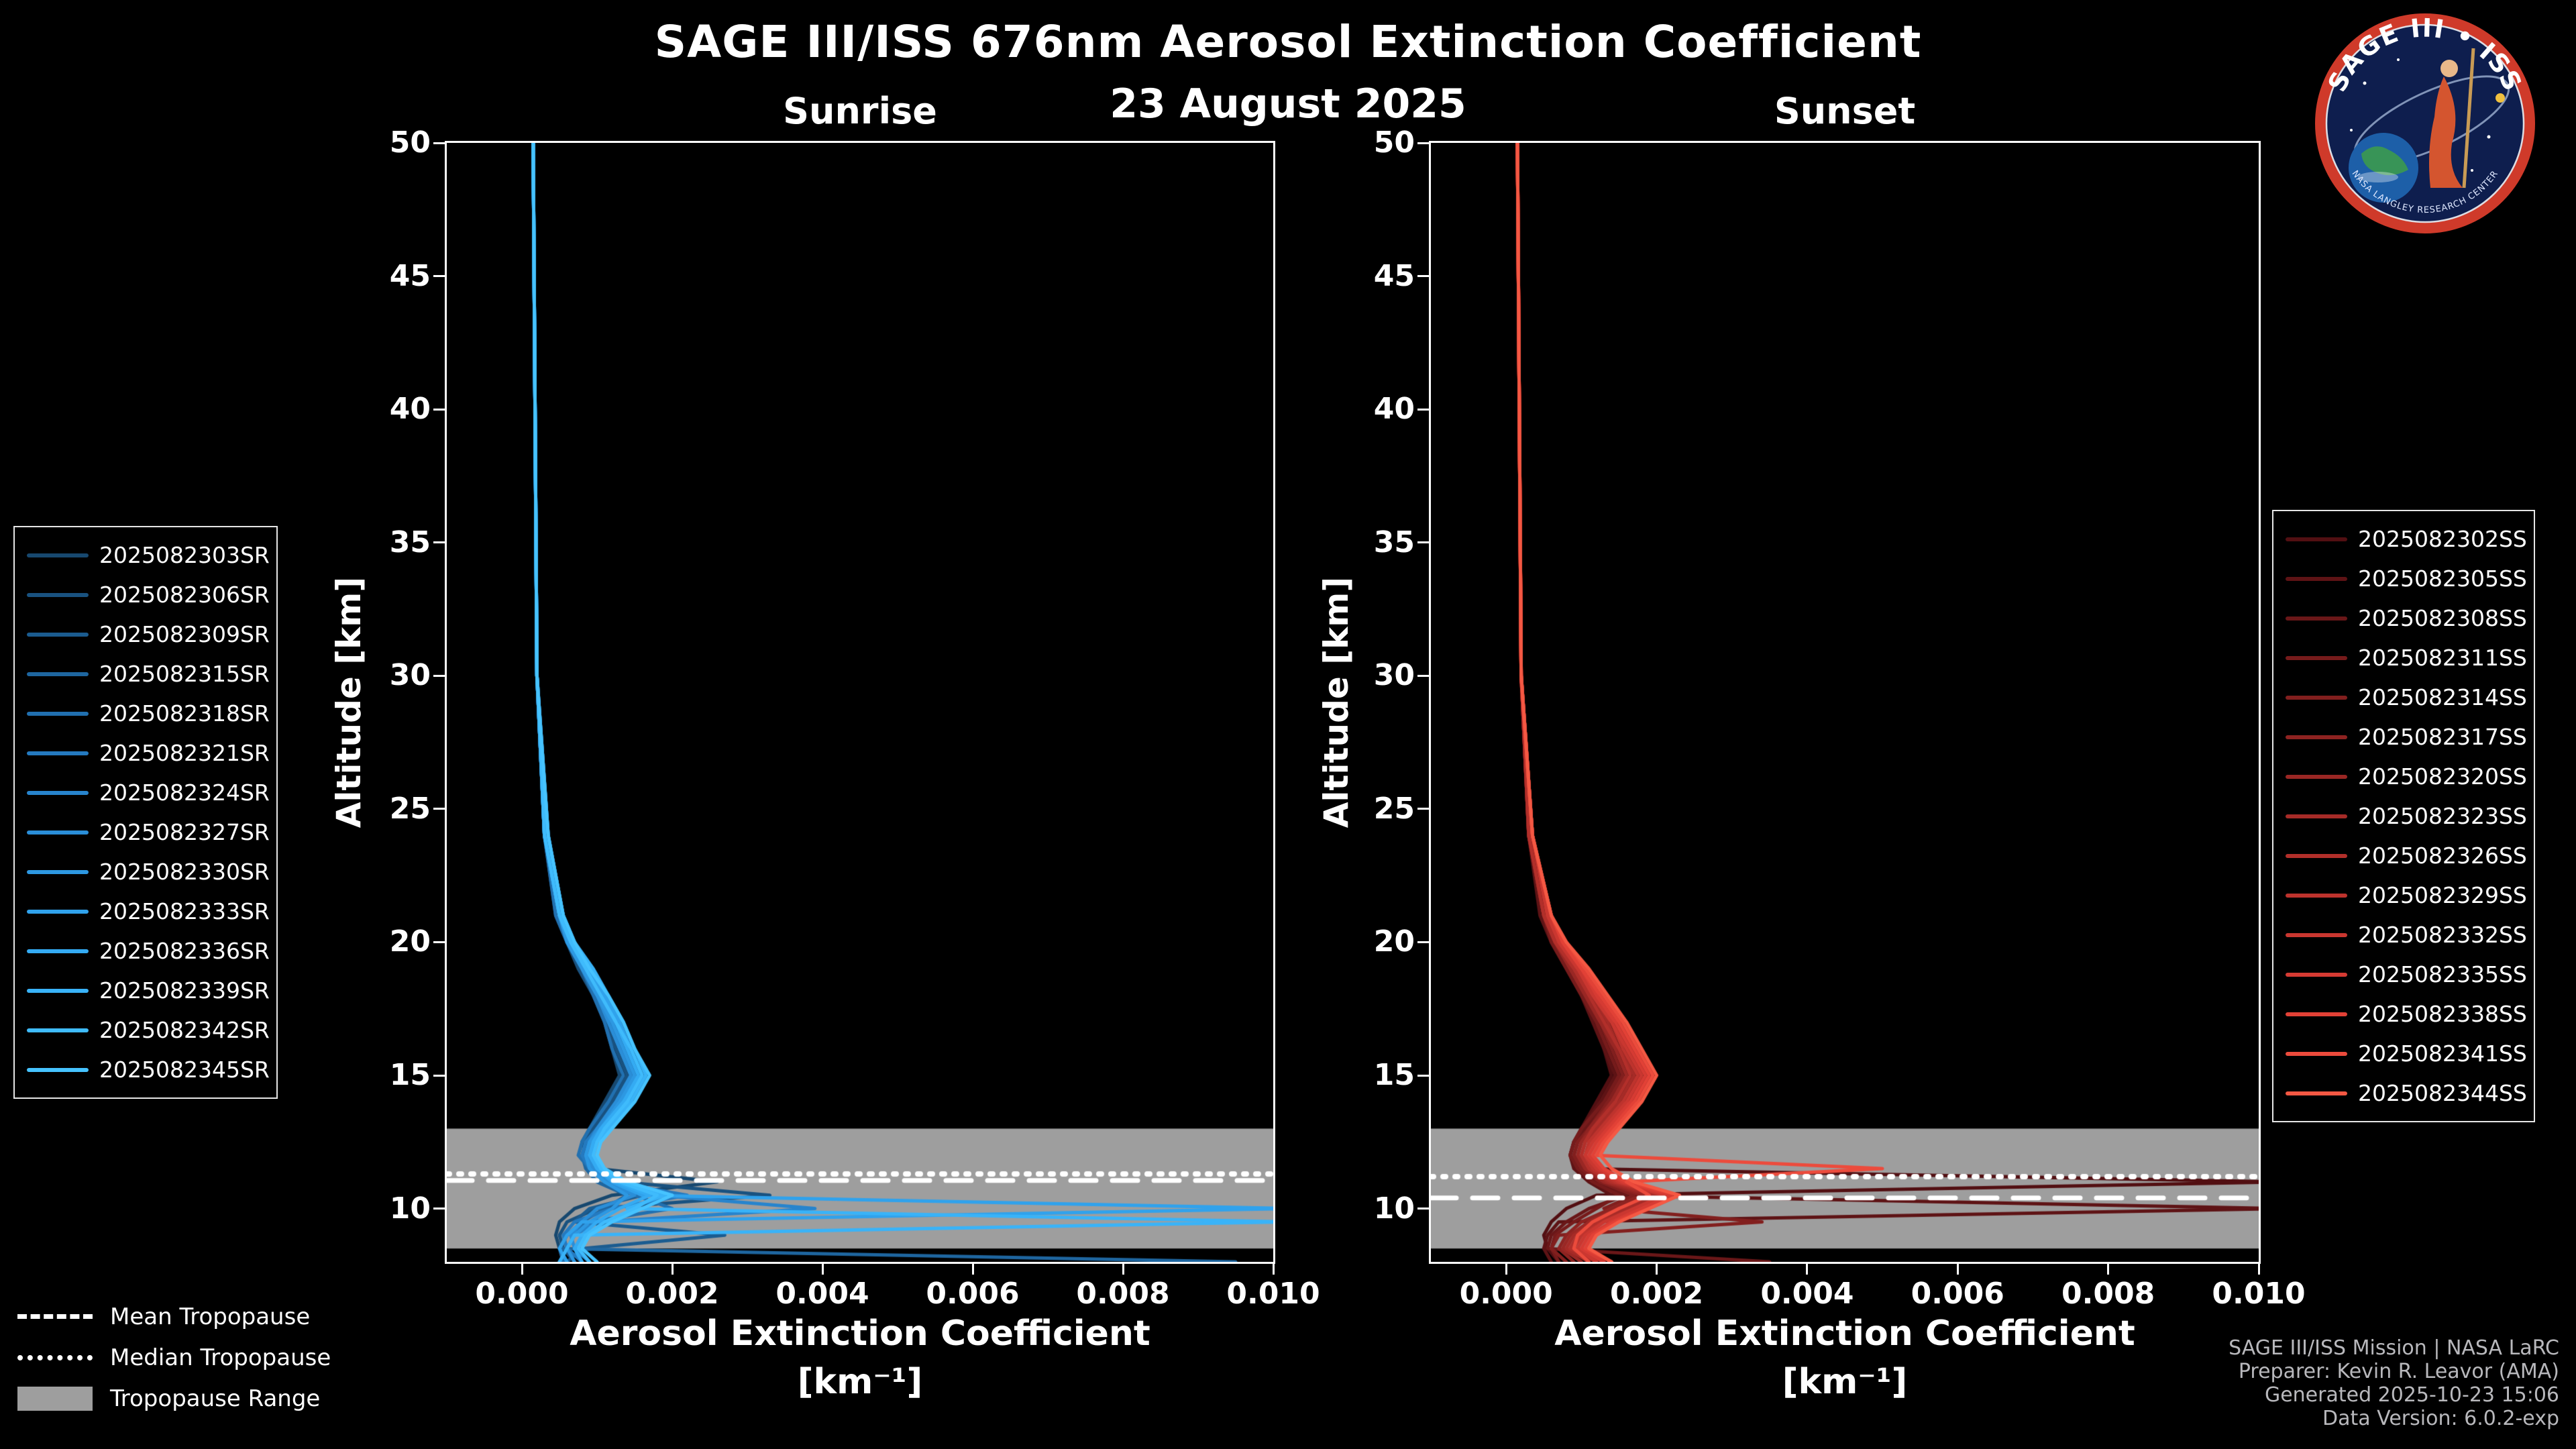 Image resolution: width=2576 pixels, height=1449 pixels. Describe the element at coordinates (184, 753) in the screenshot. I see `legend-item-label: 2025082321SR` at that location.